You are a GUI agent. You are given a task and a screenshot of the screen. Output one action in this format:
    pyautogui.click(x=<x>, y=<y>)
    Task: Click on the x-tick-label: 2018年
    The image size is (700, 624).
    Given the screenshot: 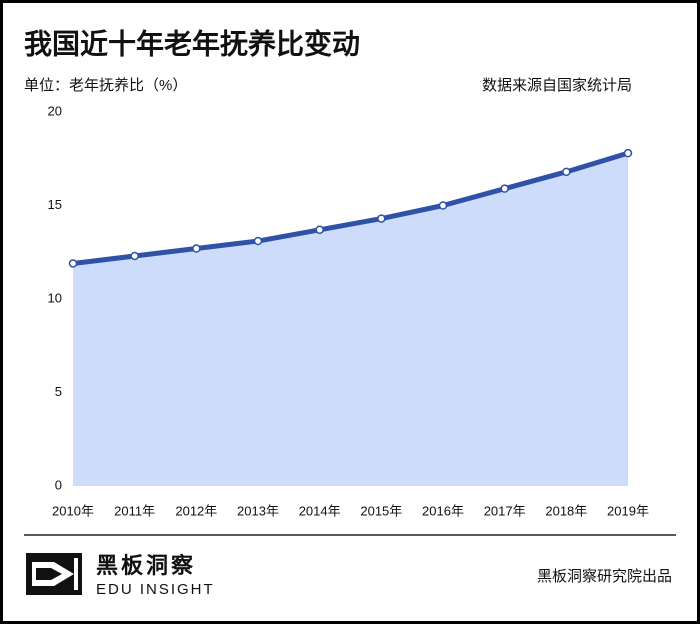 What is the action you would take?
    pyautogui.click(x=566, y=510)
    